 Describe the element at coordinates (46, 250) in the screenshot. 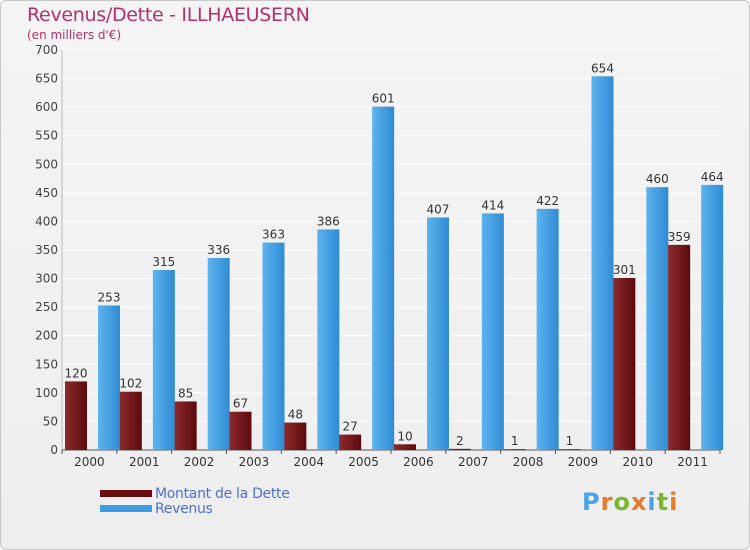

I see `y-tick-label: 350` at that location.